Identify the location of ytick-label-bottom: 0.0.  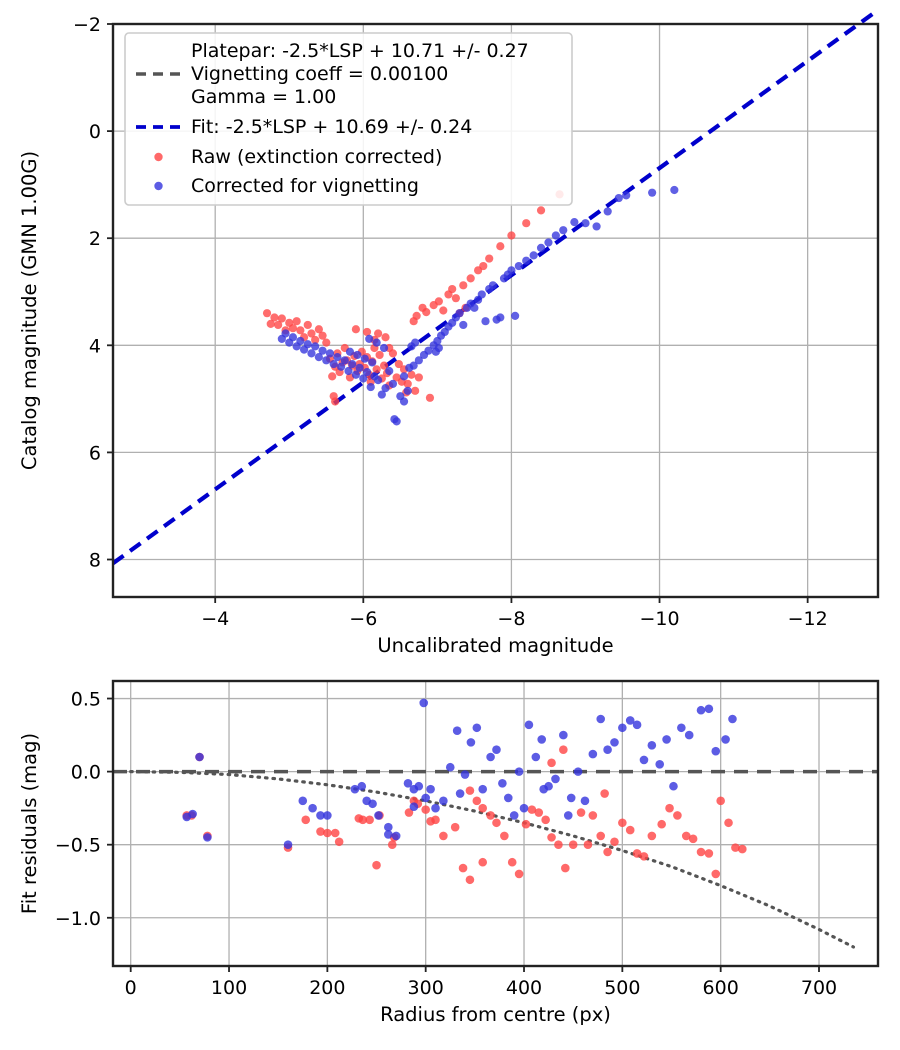
(86, 773).